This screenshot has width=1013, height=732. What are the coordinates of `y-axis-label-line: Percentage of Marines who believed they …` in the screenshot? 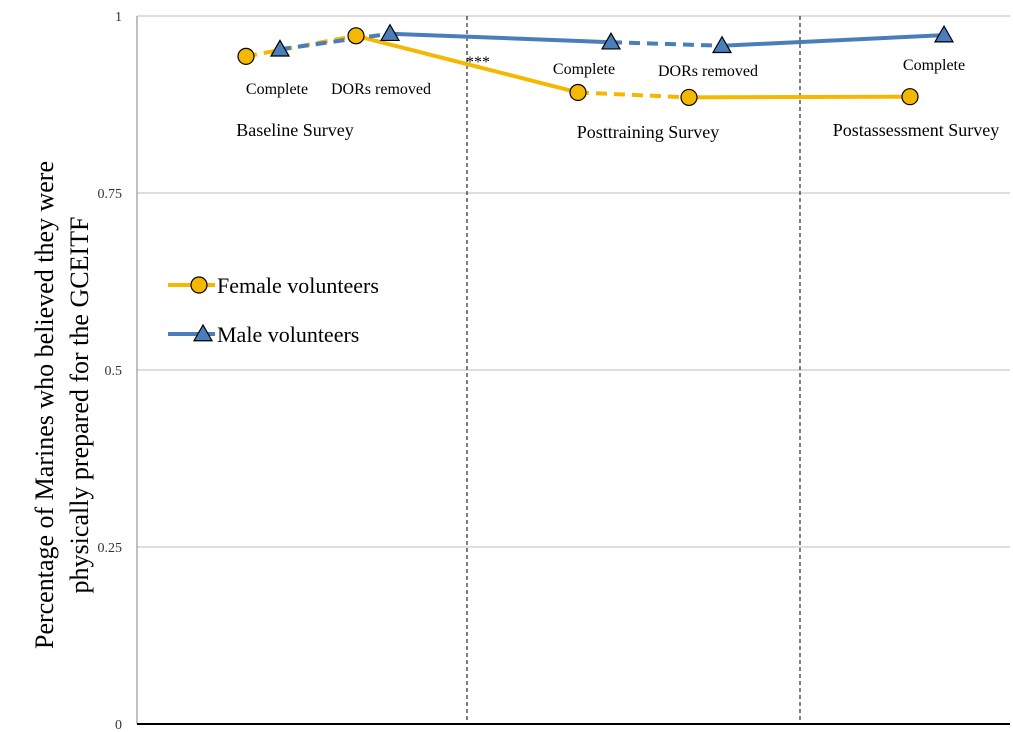 It's located at (44, 405).